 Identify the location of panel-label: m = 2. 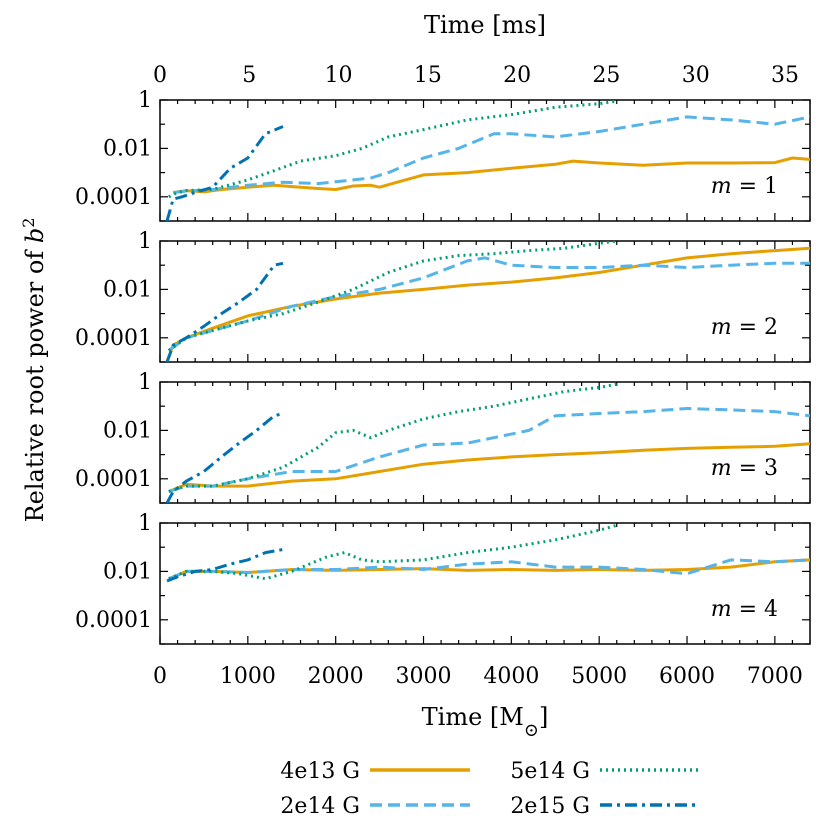
(744, 327).